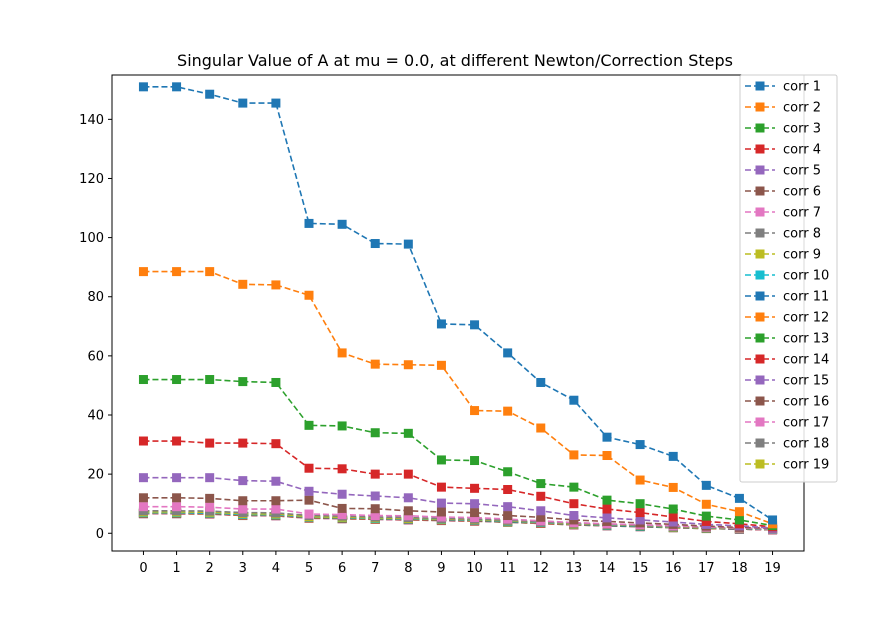  Describe the element at coordinates (787, 444) in the screenshot. I see `legend-entry: corr 18` at that location.